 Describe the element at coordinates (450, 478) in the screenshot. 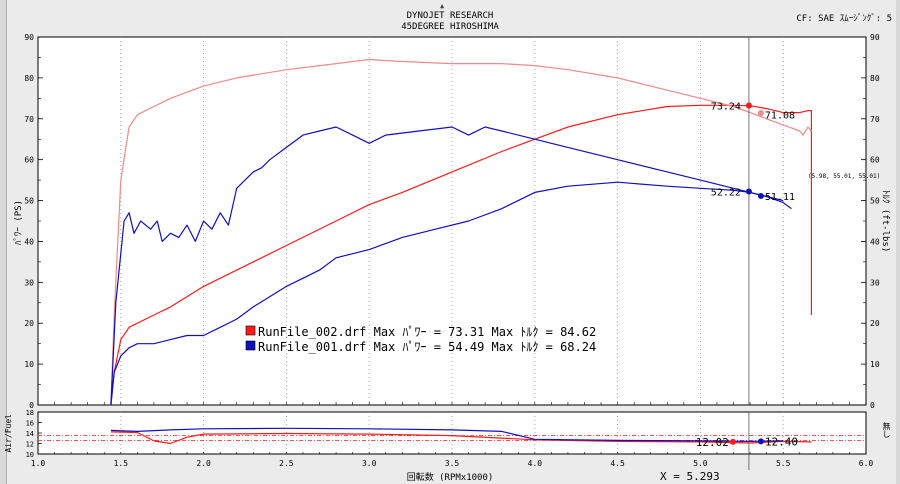

I see `x-axis-label: 回転数 (RPMx1000)` at that location.